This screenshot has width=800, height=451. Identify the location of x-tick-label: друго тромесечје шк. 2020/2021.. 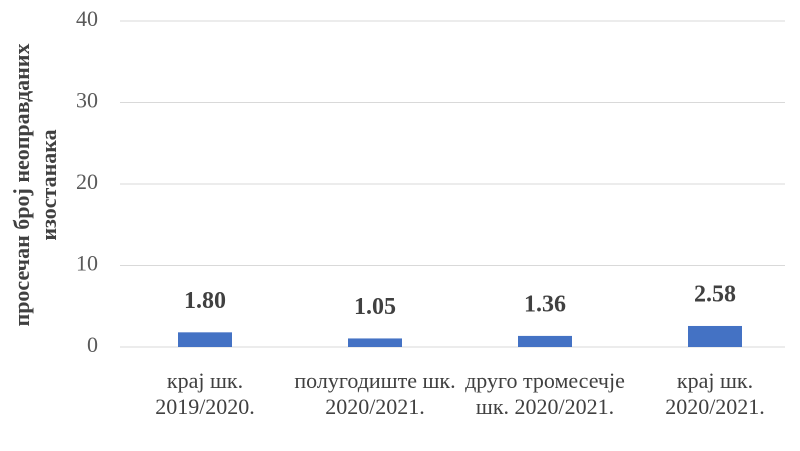
(545, 393).